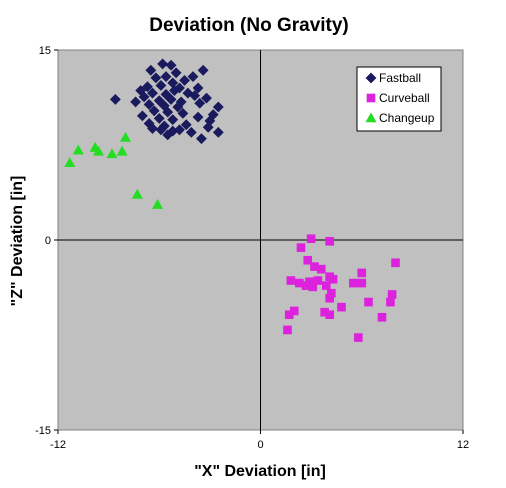 Image resolution: width=506 pixels, height=488 pixels. I want to click on legend-fastball-label: Fastball, so click(400, 78).